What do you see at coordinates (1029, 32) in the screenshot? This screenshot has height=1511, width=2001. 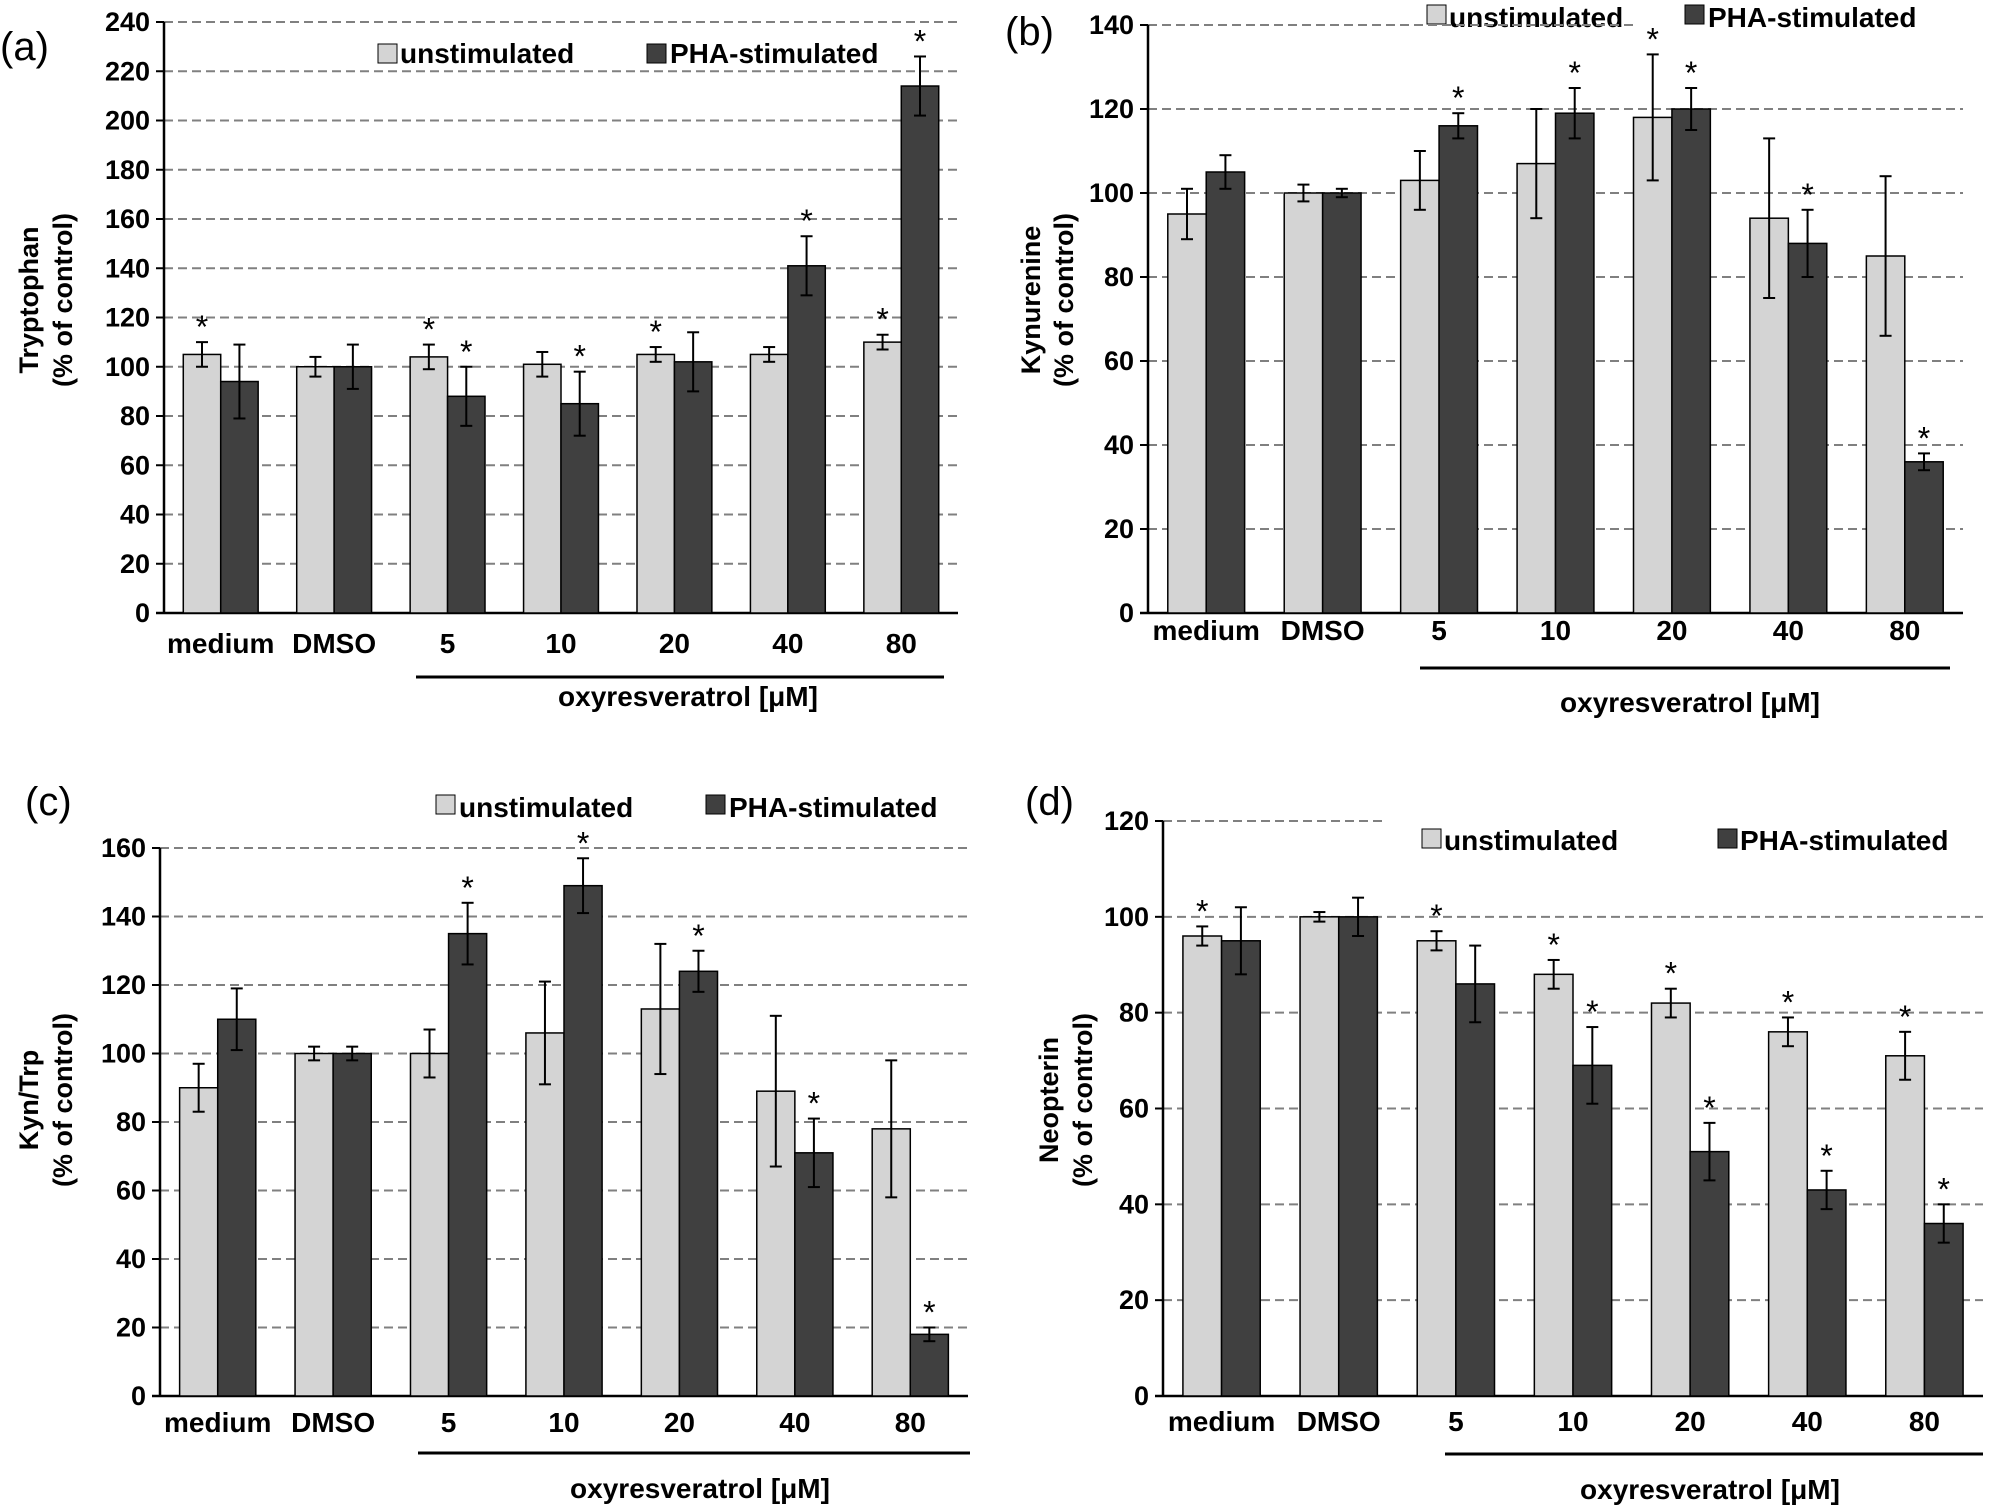 I see `panel-label: (b)` at bounding box center [1029, 32].